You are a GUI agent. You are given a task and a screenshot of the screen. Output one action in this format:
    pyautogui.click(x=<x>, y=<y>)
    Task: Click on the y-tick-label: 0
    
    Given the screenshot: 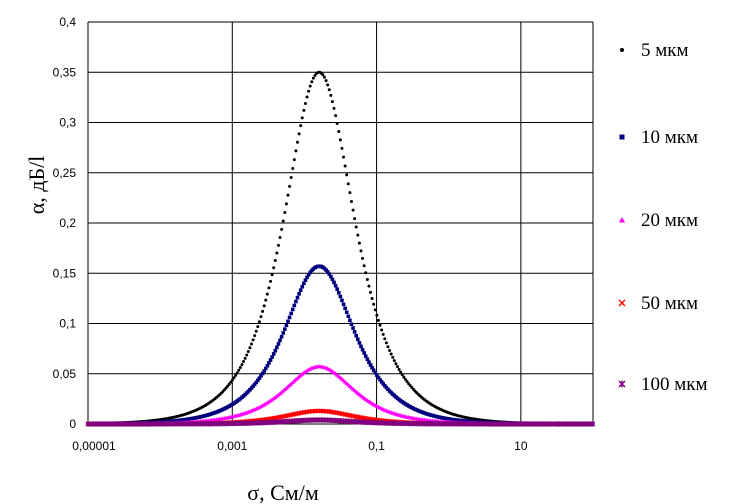 What is the action you would take?
    pyautogui.click(x=72, y=424)
    